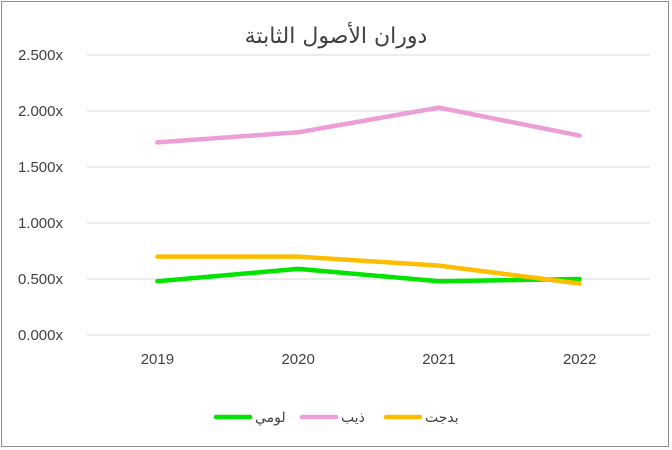  Describe the element at coordinates (353, 418) in the screenshot. I see `legend-label: ذيب` at that location.